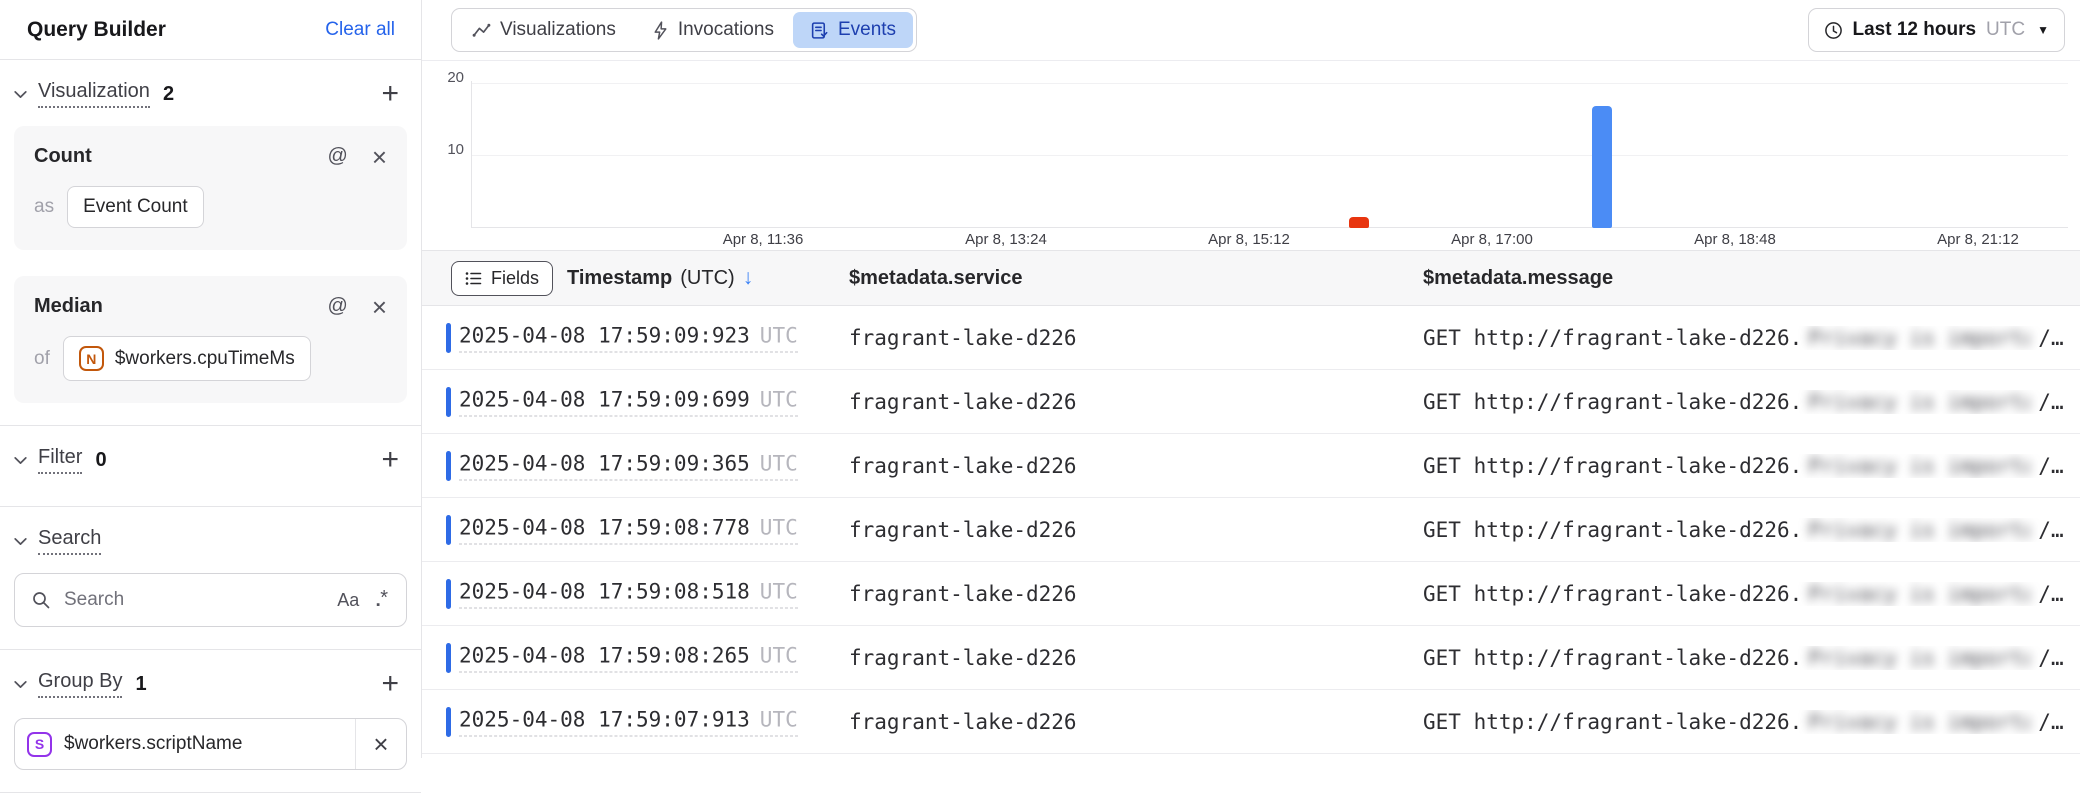 This screenshot has height=793, width=2080. Describe the element at coordinates (210, 679) in the screenshot. I see `group-by-section-header: Group By 1 +` at that location.